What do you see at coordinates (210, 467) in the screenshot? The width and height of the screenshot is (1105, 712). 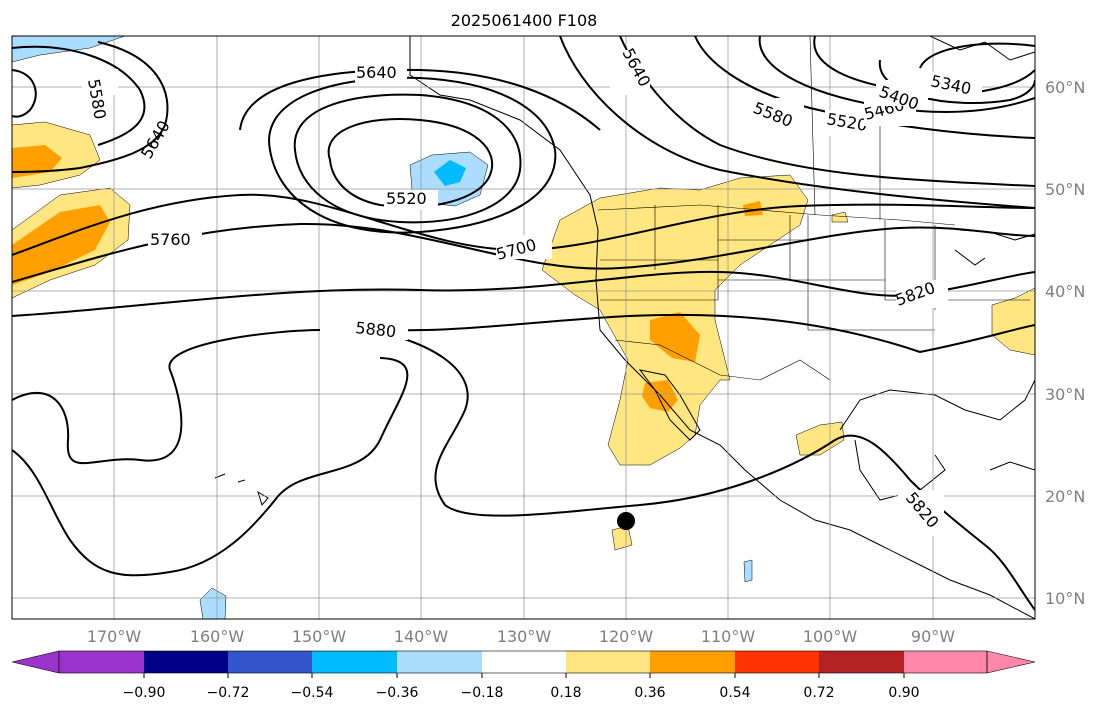 I see `contour-5880-southwest` at bounding box center [210, 467].